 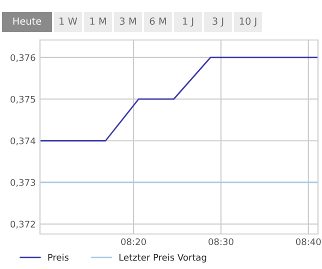 I want to click on text: 10 J, so click(x=248, y=22).